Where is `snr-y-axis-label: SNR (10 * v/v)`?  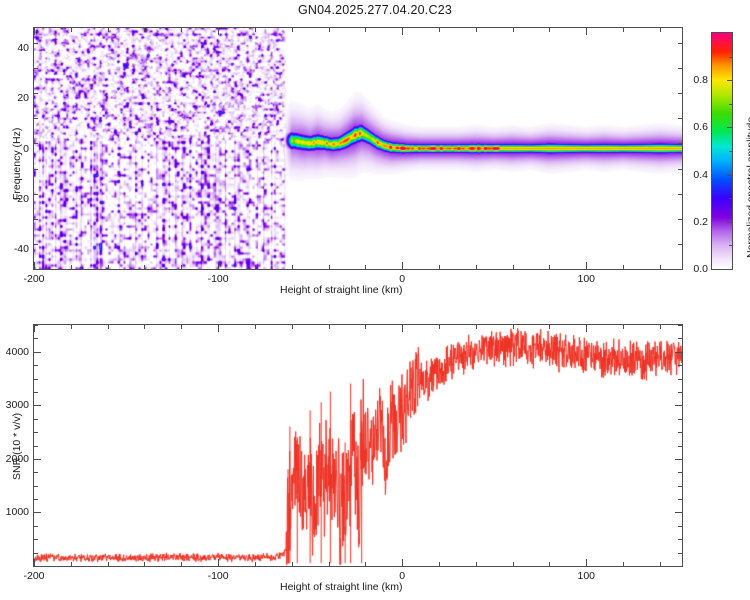
snr-y-axis-label: SNR (10 * v/v) is located at coordinates (17, 446).